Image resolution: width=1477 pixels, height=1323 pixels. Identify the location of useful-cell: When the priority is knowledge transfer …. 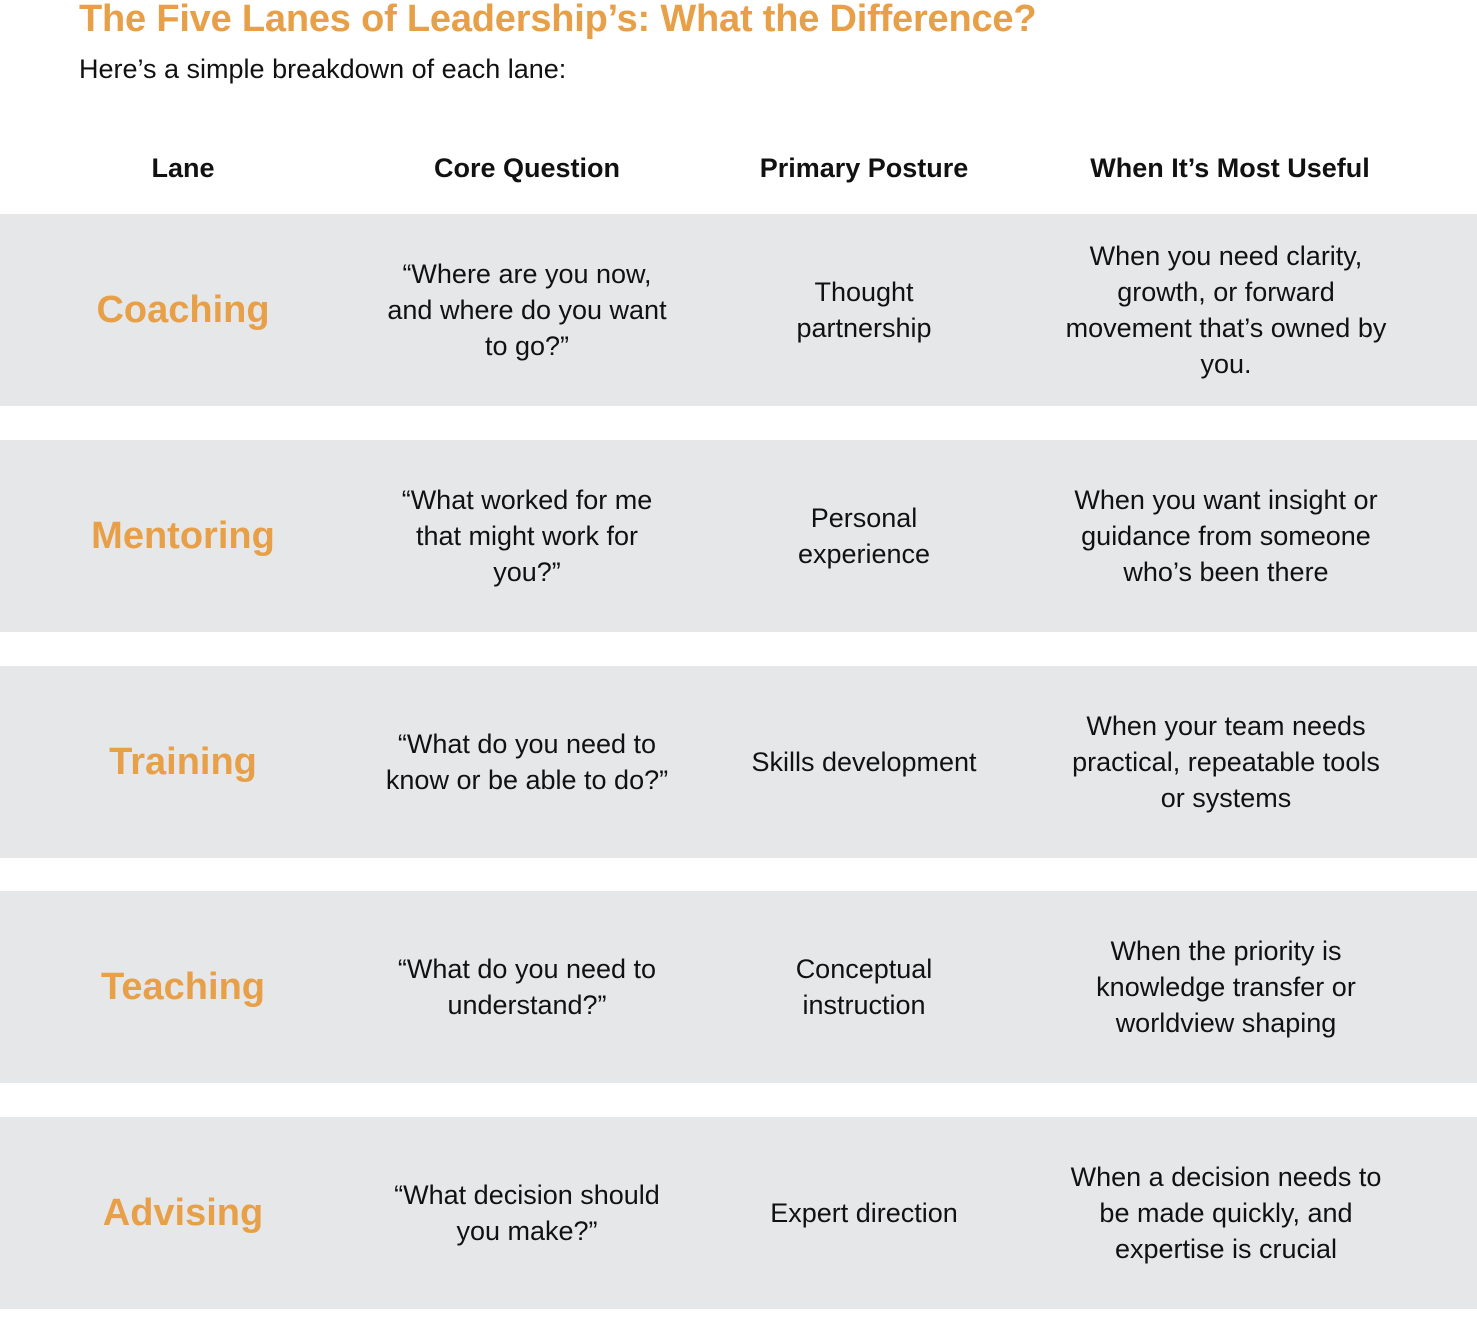
(1226, 987).